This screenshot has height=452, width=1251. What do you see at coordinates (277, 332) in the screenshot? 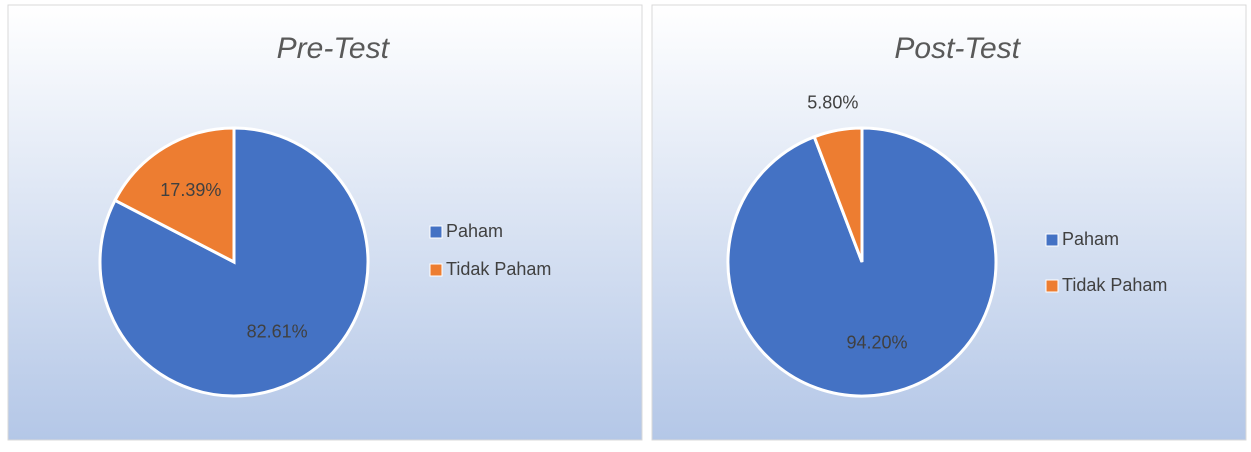
I see `data-label: 82.61%` at bounding box center [277, 332].